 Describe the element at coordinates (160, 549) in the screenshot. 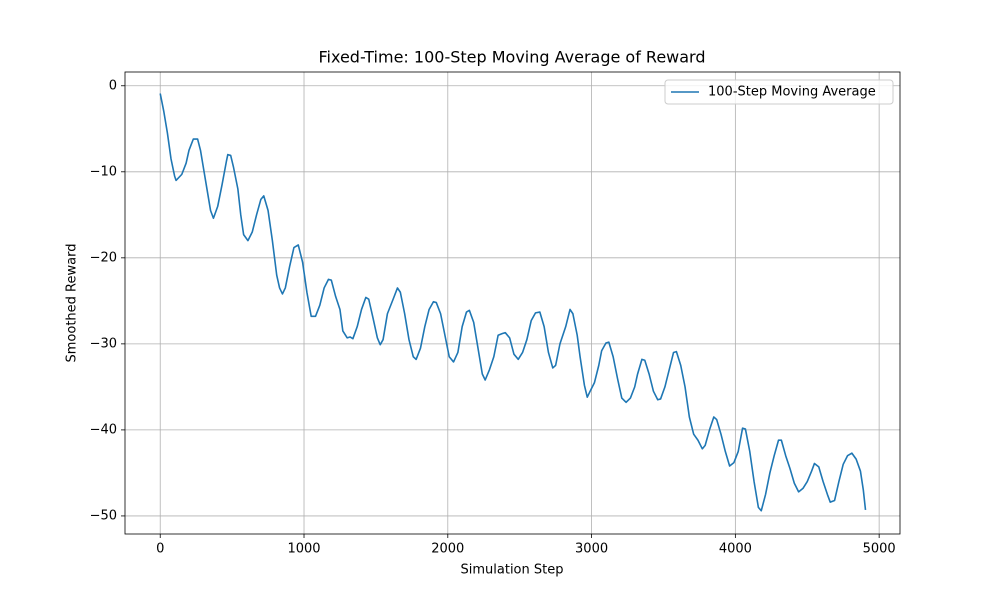

I see `x-tick-label: 0` at that location.